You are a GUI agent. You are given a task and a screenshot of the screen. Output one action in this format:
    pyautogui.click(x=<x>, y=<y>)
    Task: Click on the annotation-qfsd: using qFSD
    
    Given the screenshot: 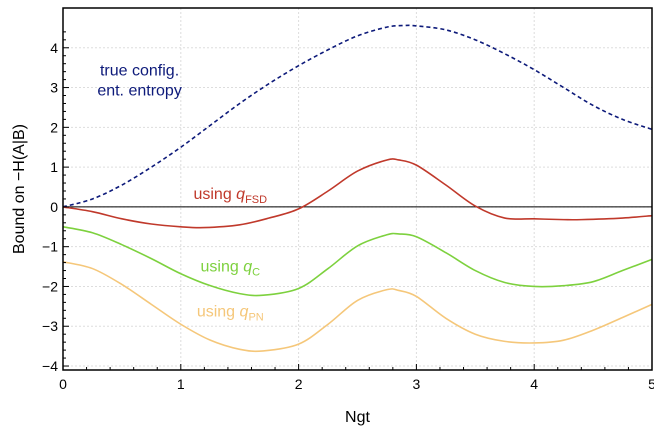 What is the action you would take?
    pyautogui.click(x=230, y=196)
    